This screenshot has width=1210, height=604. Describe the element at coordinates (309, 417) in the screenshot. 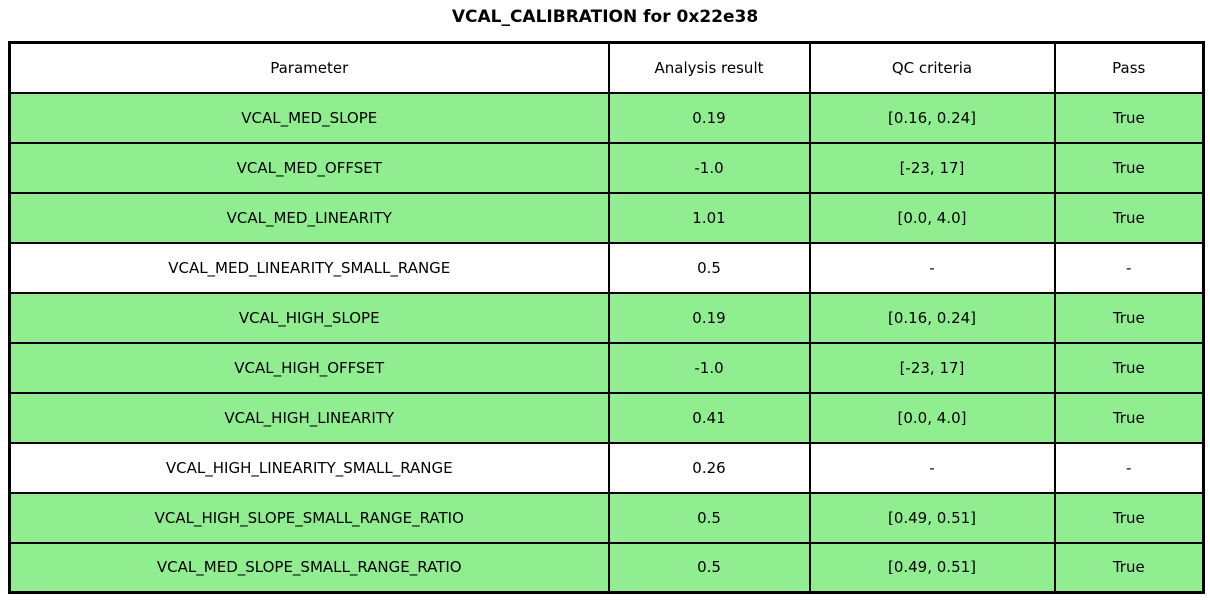

I see `table-cell: VCAL_HIGH_LINEARITY` at that location.